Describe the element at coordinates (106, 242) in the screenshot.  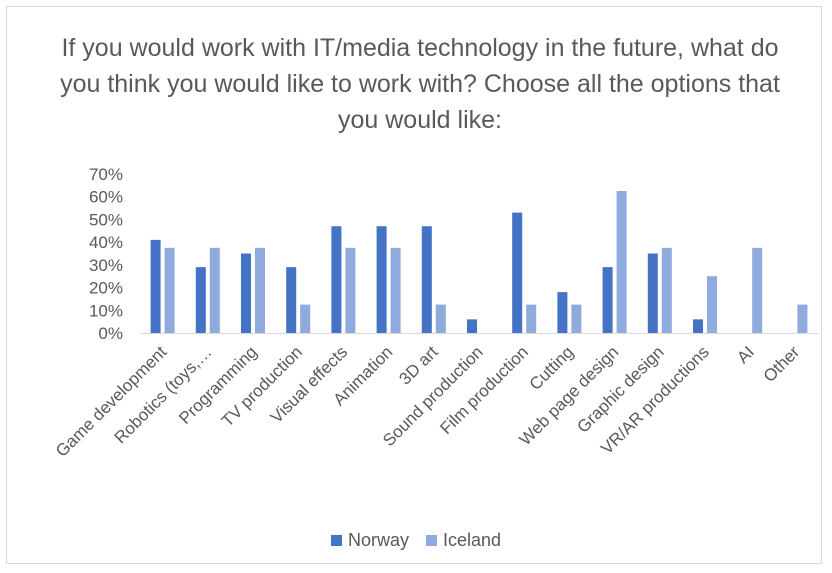
I see `y-tick-label: 40%` at that location.